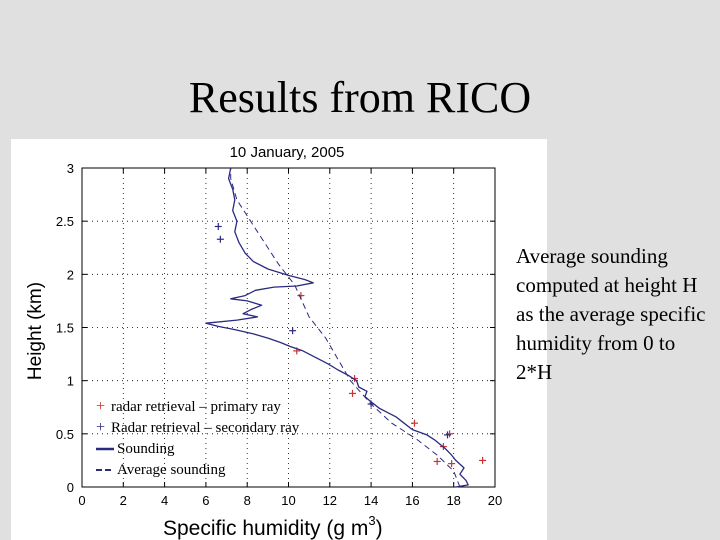 The width and height of the screenshot is (720, 540). I want to click on chart-title: 10 January, 2005, so click(287, 152).